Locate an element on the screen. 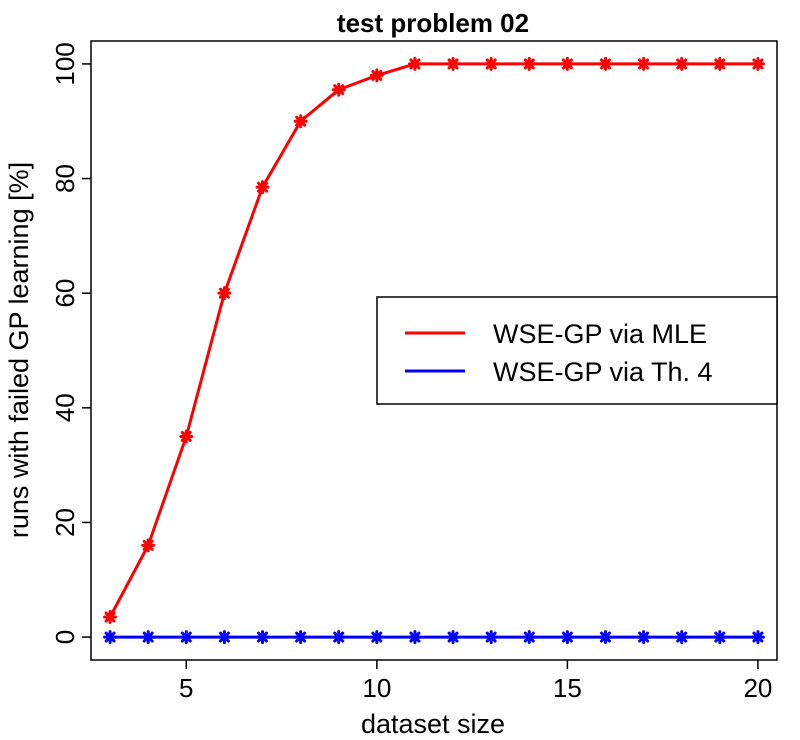 This screenshot has height=740, width=800. legend-box is located at coordinates (577, 350).